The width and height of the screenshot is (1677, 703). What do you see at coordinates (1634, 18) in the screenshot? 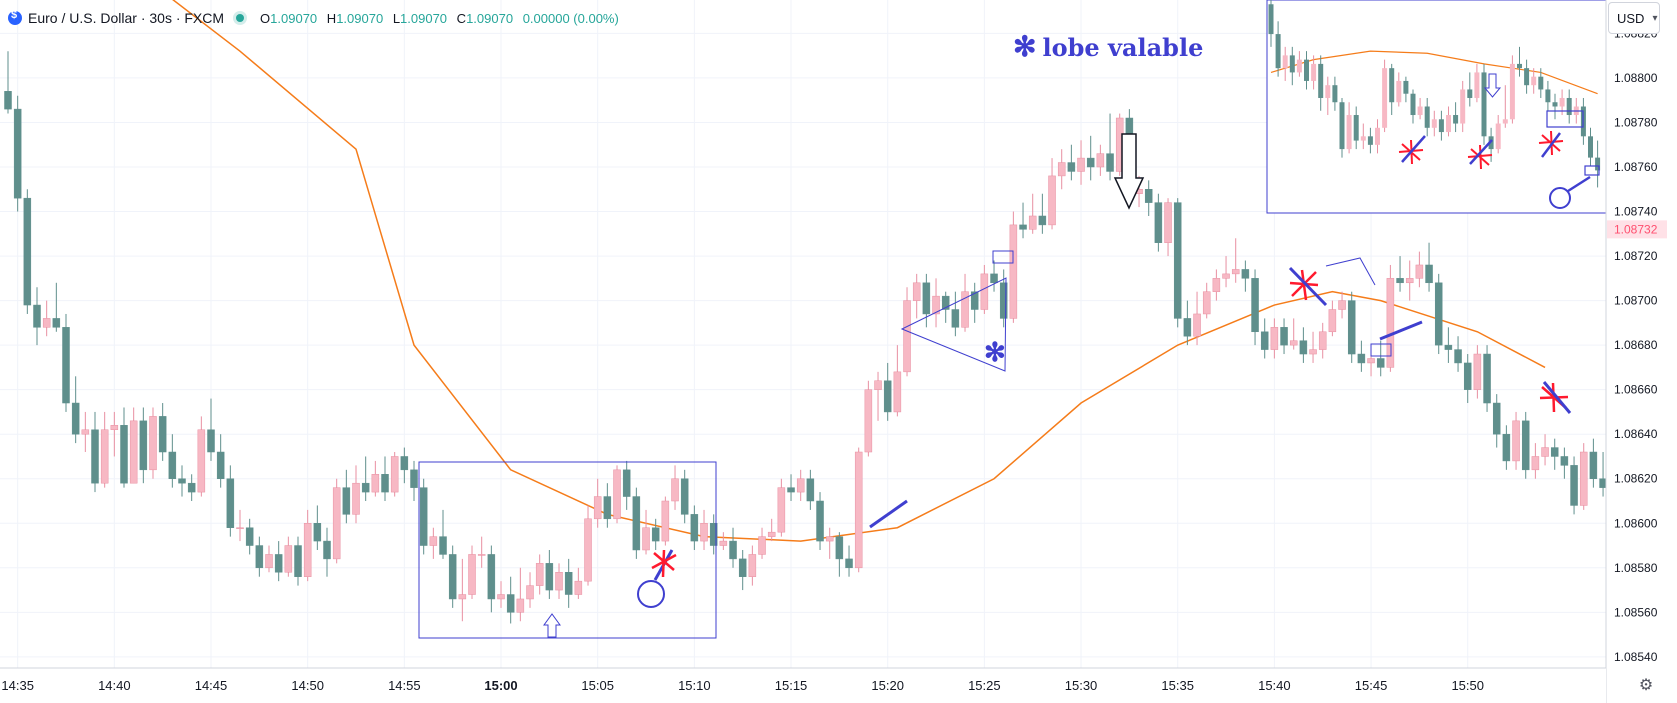
I see `currency-selector: USD ▾` at bounding box center [1634, 18].